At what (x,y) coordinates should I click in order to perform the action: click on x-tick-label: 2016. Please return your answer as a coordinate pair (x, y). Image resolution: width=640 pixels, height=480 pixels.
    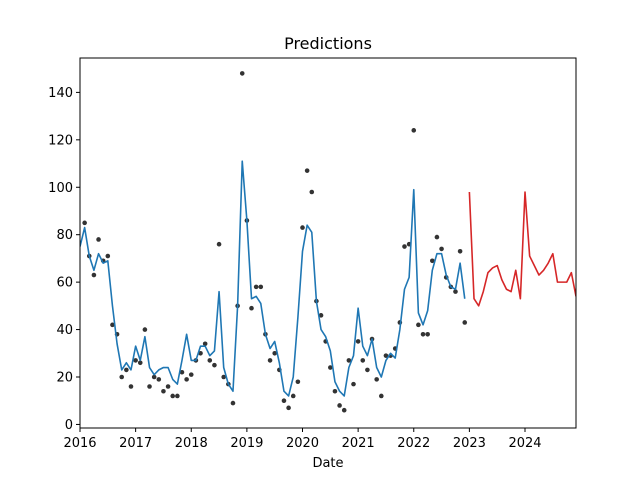
    Looking at the image, I should click on (79, 443).